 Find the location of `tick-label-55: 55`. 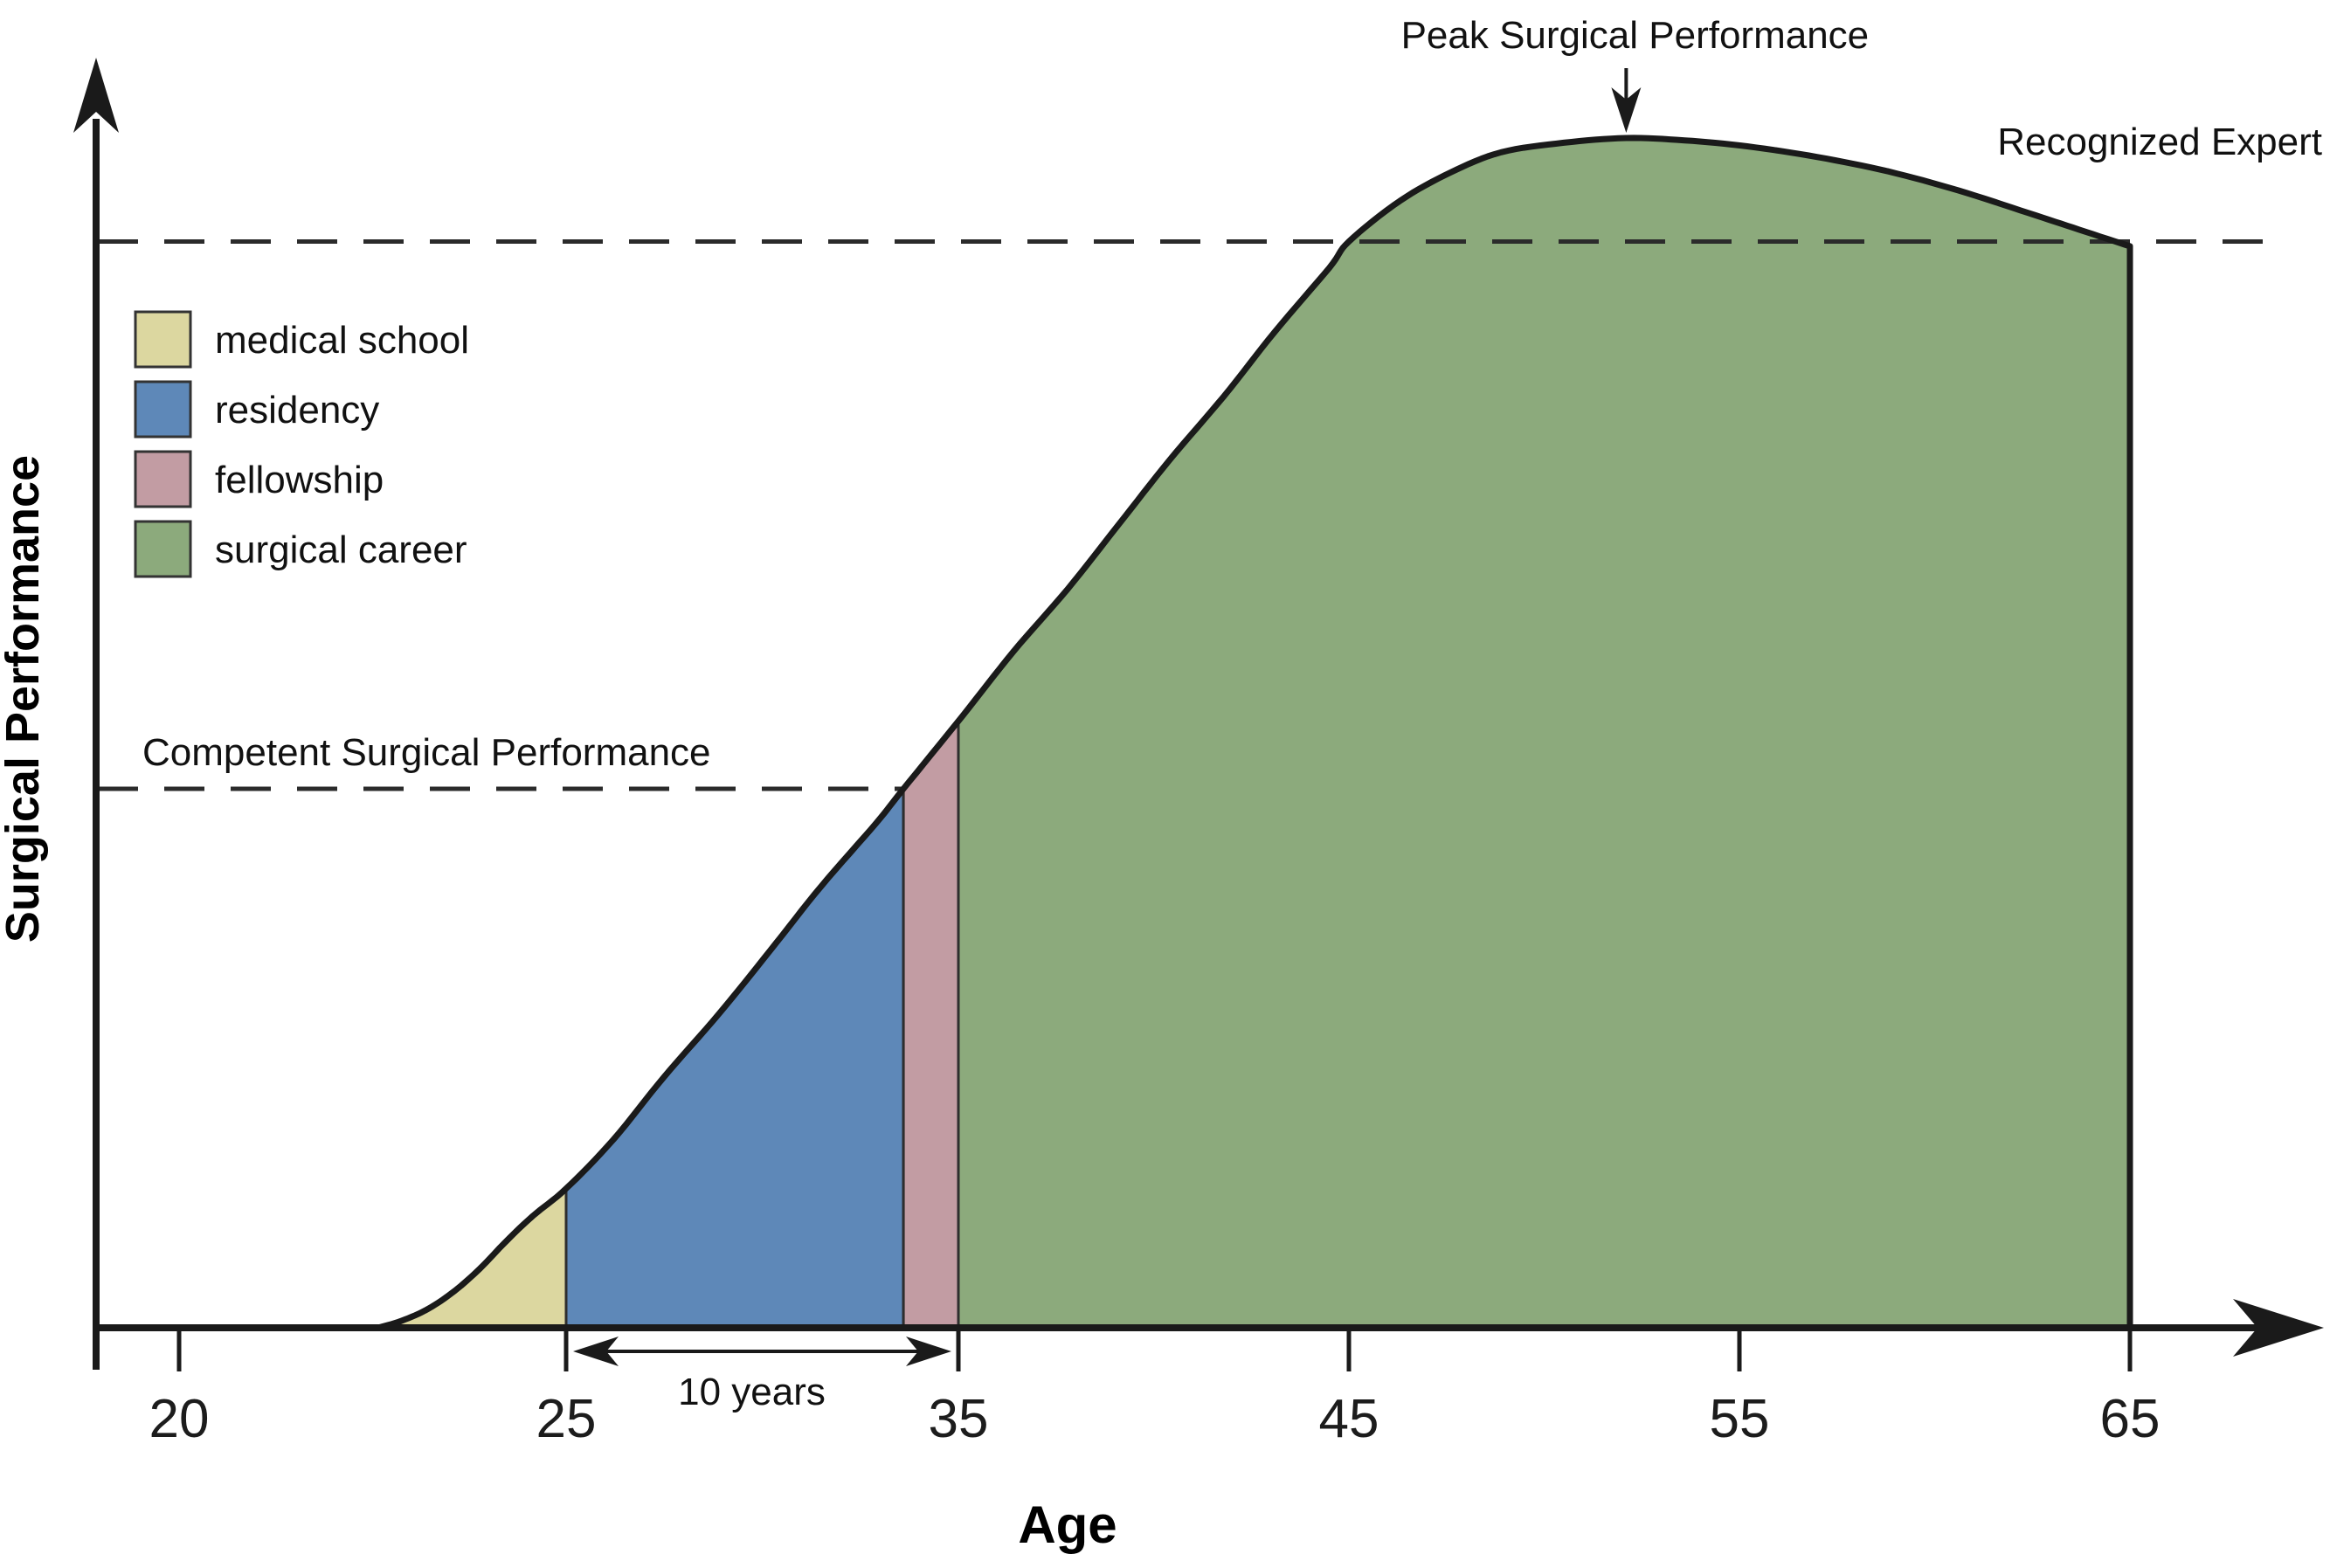

tick-label-55: 55 is located at coordinates (1740, 1419).